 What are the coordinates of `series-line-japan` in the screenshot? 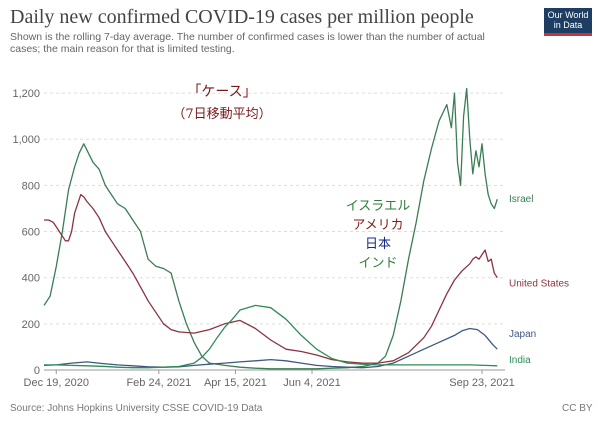 It's located at (270, 348).